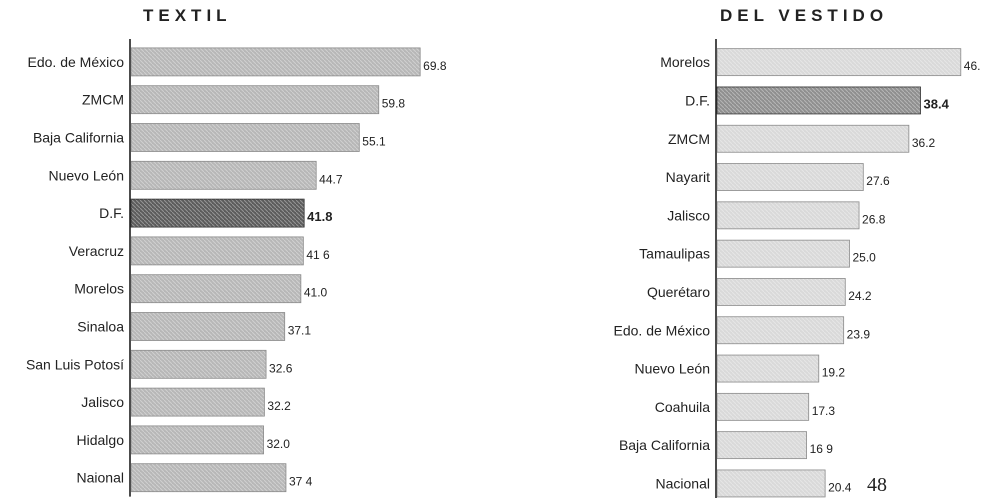 The image size is (996, 498). Describe the element at coordinates (100, 478) in the screenshot. I see `category-label: Naional` at that location.